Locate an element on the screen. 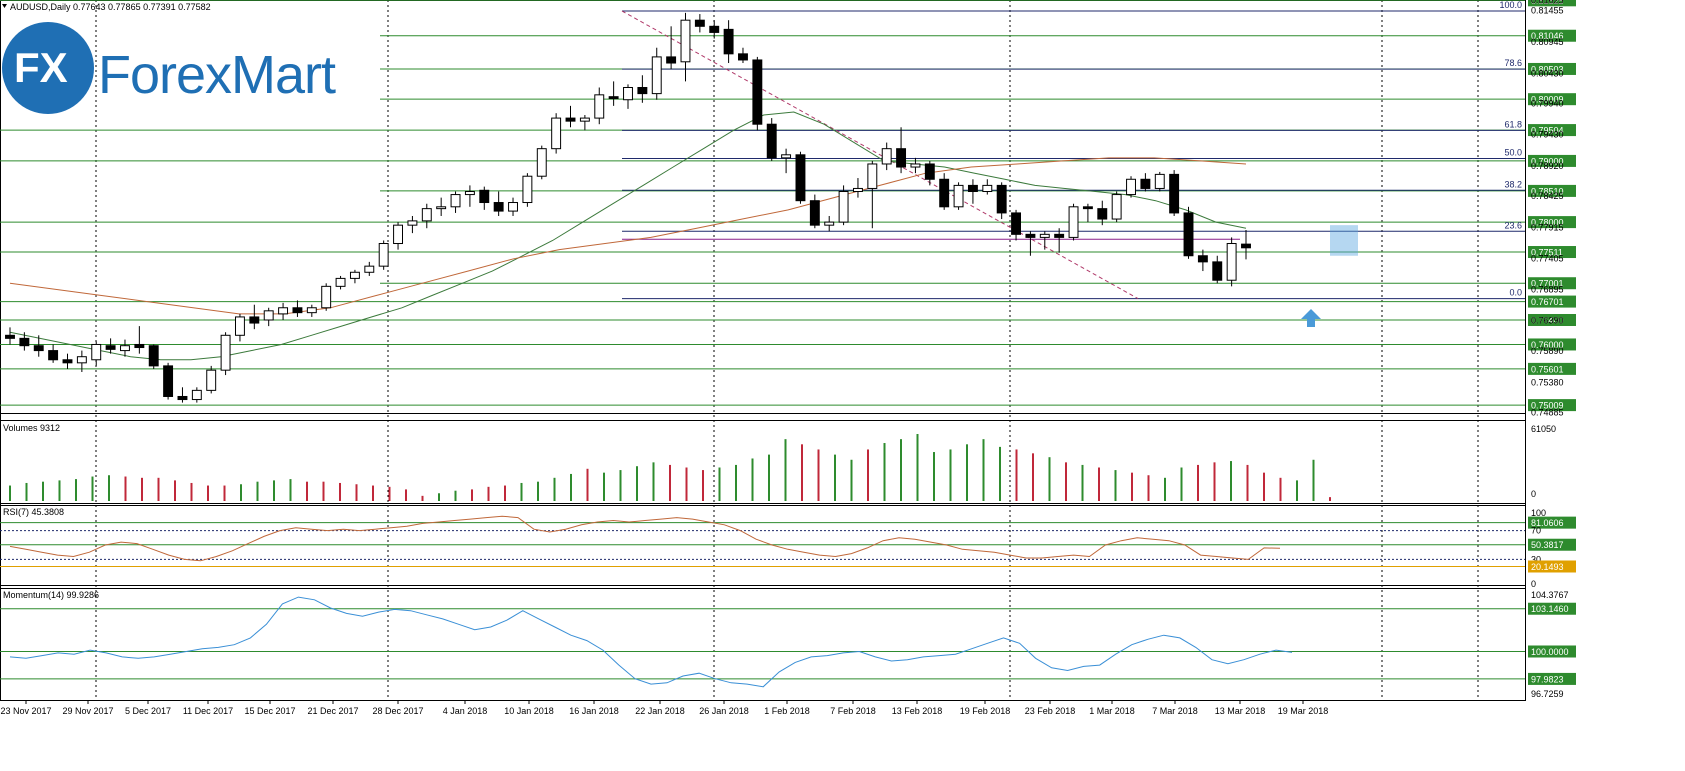  rsi-tick-label: 70 is located at coordinates (1536, 531).